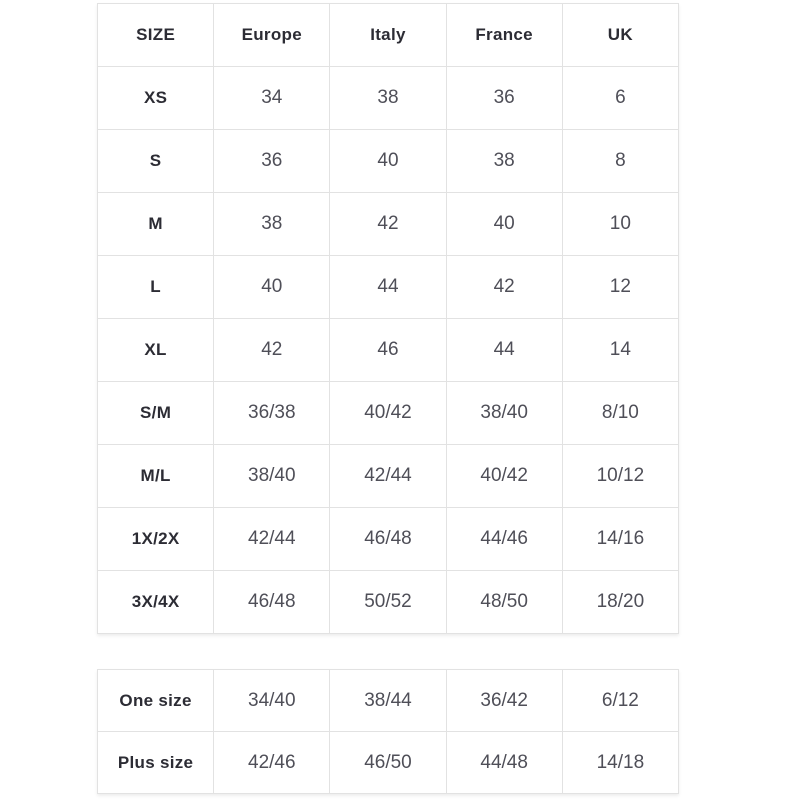  What do you see at coordinates (155, 700) in the screenshot?
I see `row-label-cell: One size` at bounding box center [155, 700].